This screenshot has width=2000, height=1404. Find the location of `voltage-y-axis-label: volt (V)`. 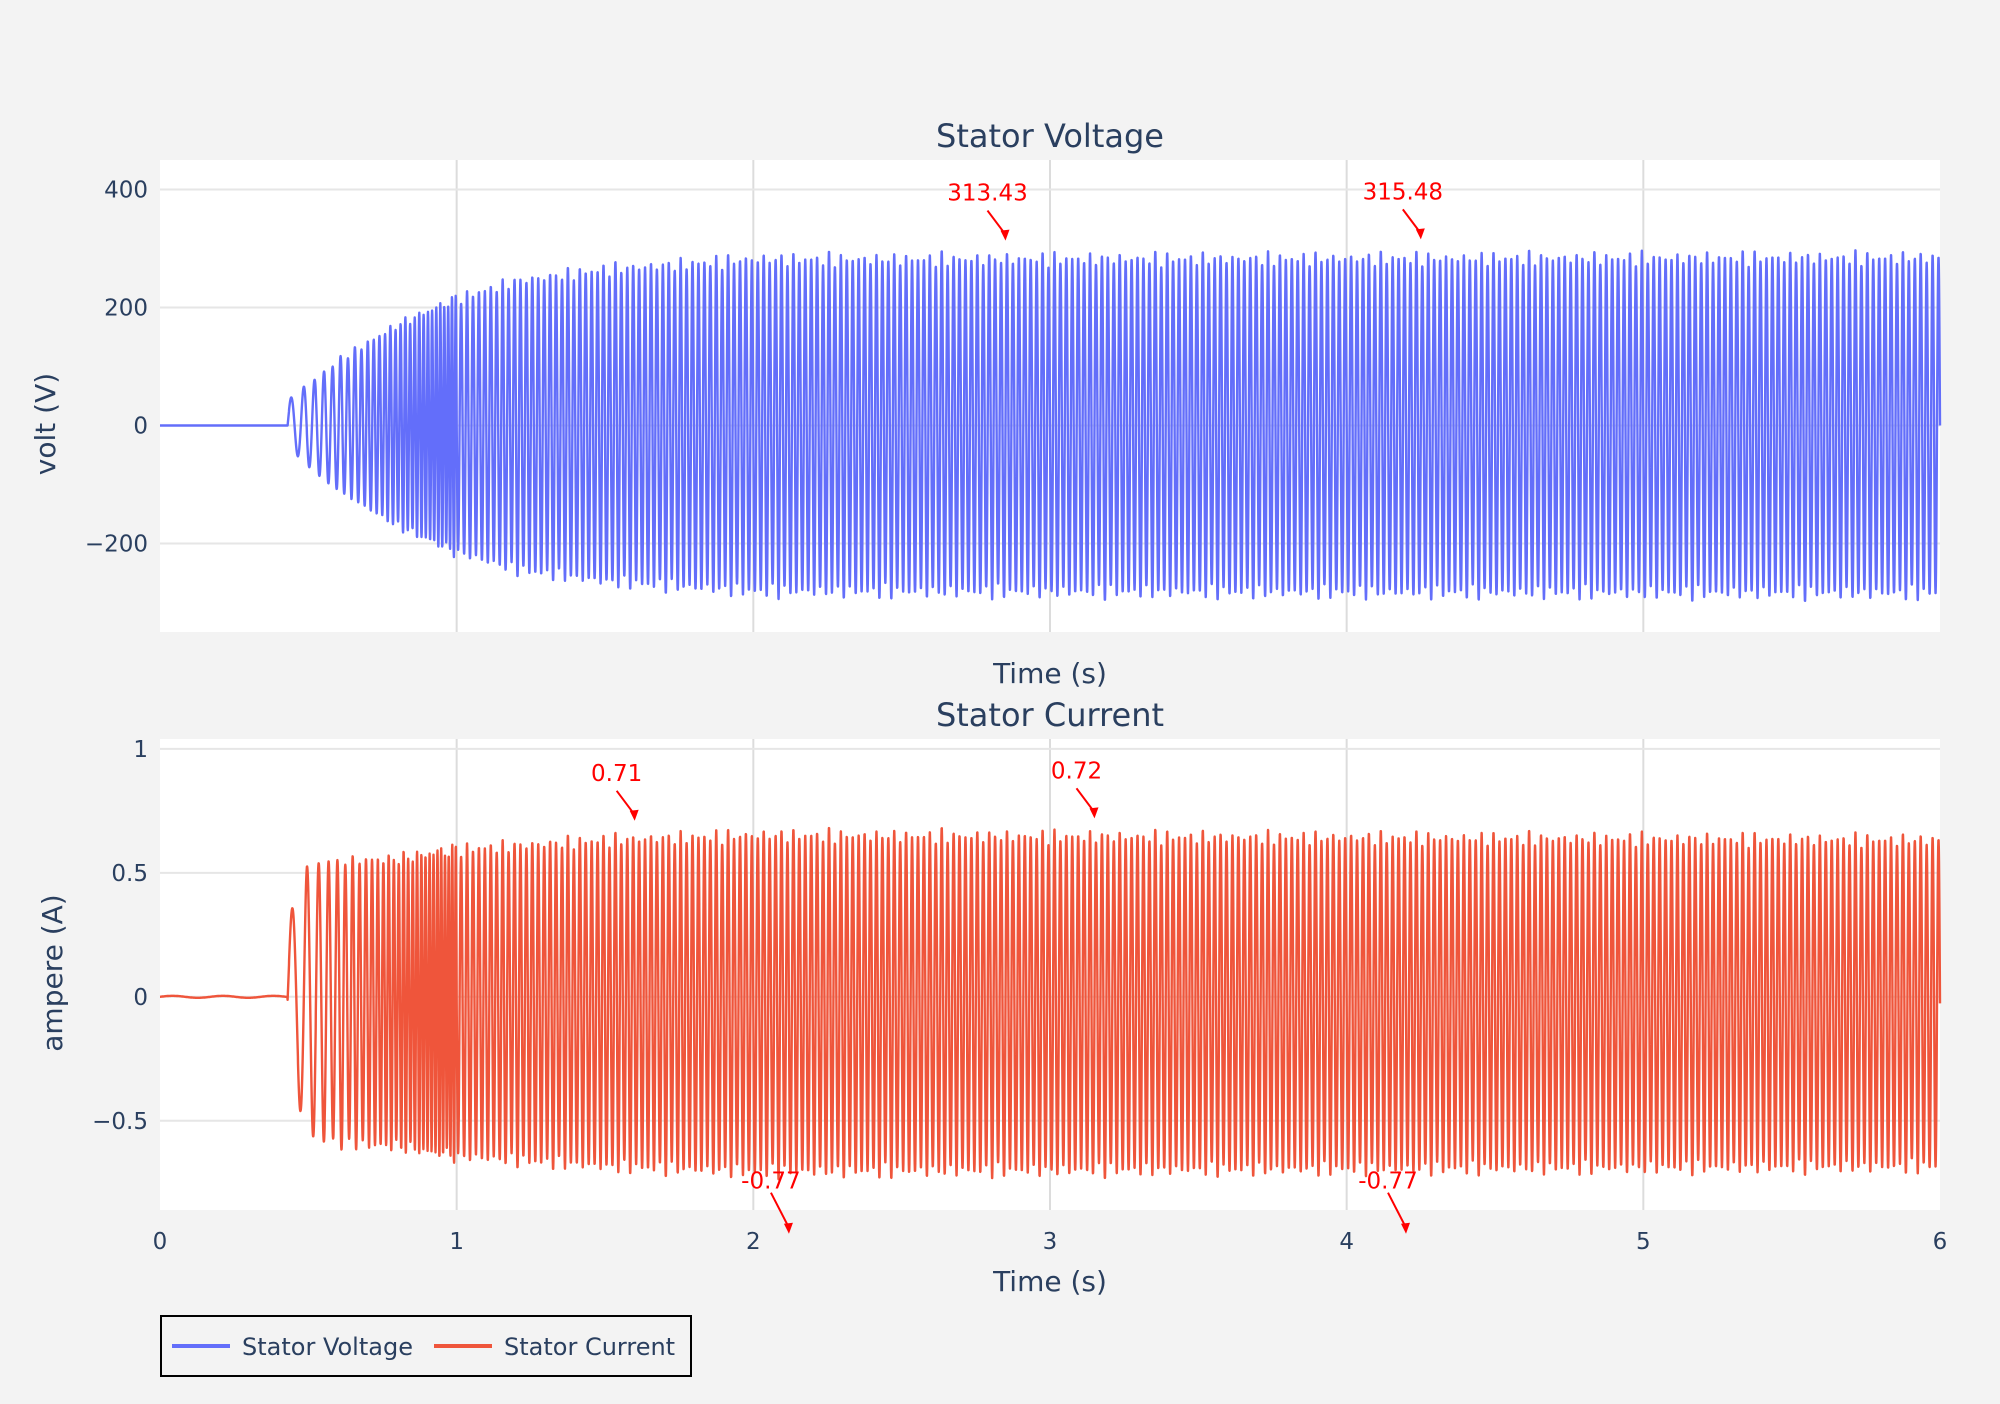

voltage-y-axis-label: volt (V) is located at coordinates (45, 424).